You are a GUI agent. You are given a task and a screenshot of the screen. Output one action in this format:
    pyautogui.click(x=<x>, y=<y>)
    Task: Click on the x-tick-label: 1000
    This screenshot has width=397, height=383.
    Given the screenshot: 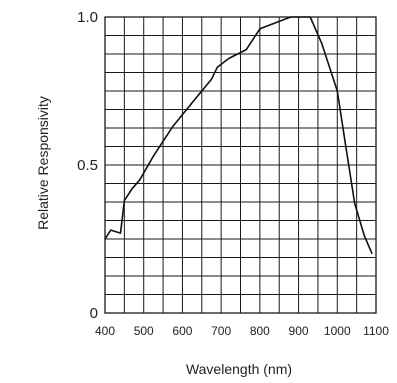 What is the action you would take?
    pyautogui.click(x=337, y=331)
    